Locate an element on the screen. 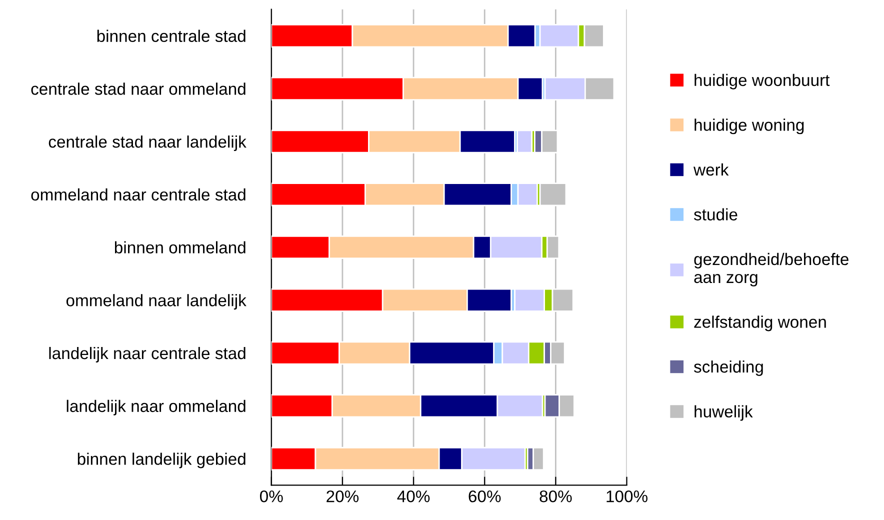 This screenshot has width=884, height=520. x-tick-label: 20% is located at coordinates (342, 496).